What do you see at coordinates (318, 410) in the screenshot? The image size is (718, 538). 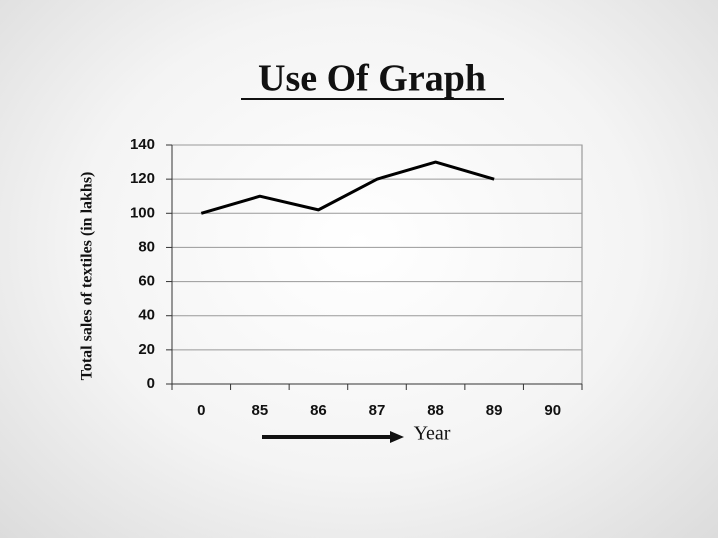 I see `x-tick-label: 86` at bounding box center [318, 410].